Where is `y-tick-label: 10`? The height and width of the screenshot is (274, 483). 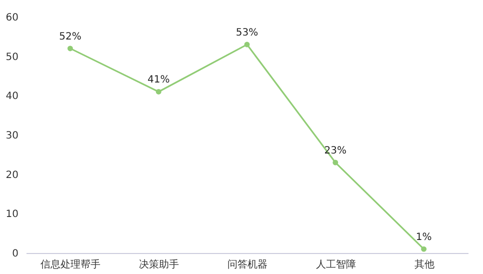 y-tick-label: 10 is located at coordinates (12, 214).